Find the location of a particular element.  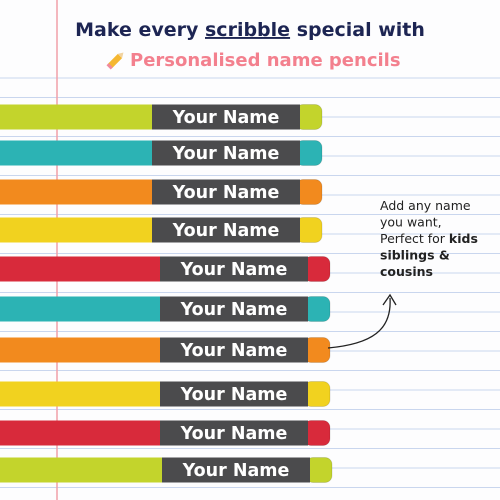

annotation-text: Perfect for is located at coordinates (414, 238).